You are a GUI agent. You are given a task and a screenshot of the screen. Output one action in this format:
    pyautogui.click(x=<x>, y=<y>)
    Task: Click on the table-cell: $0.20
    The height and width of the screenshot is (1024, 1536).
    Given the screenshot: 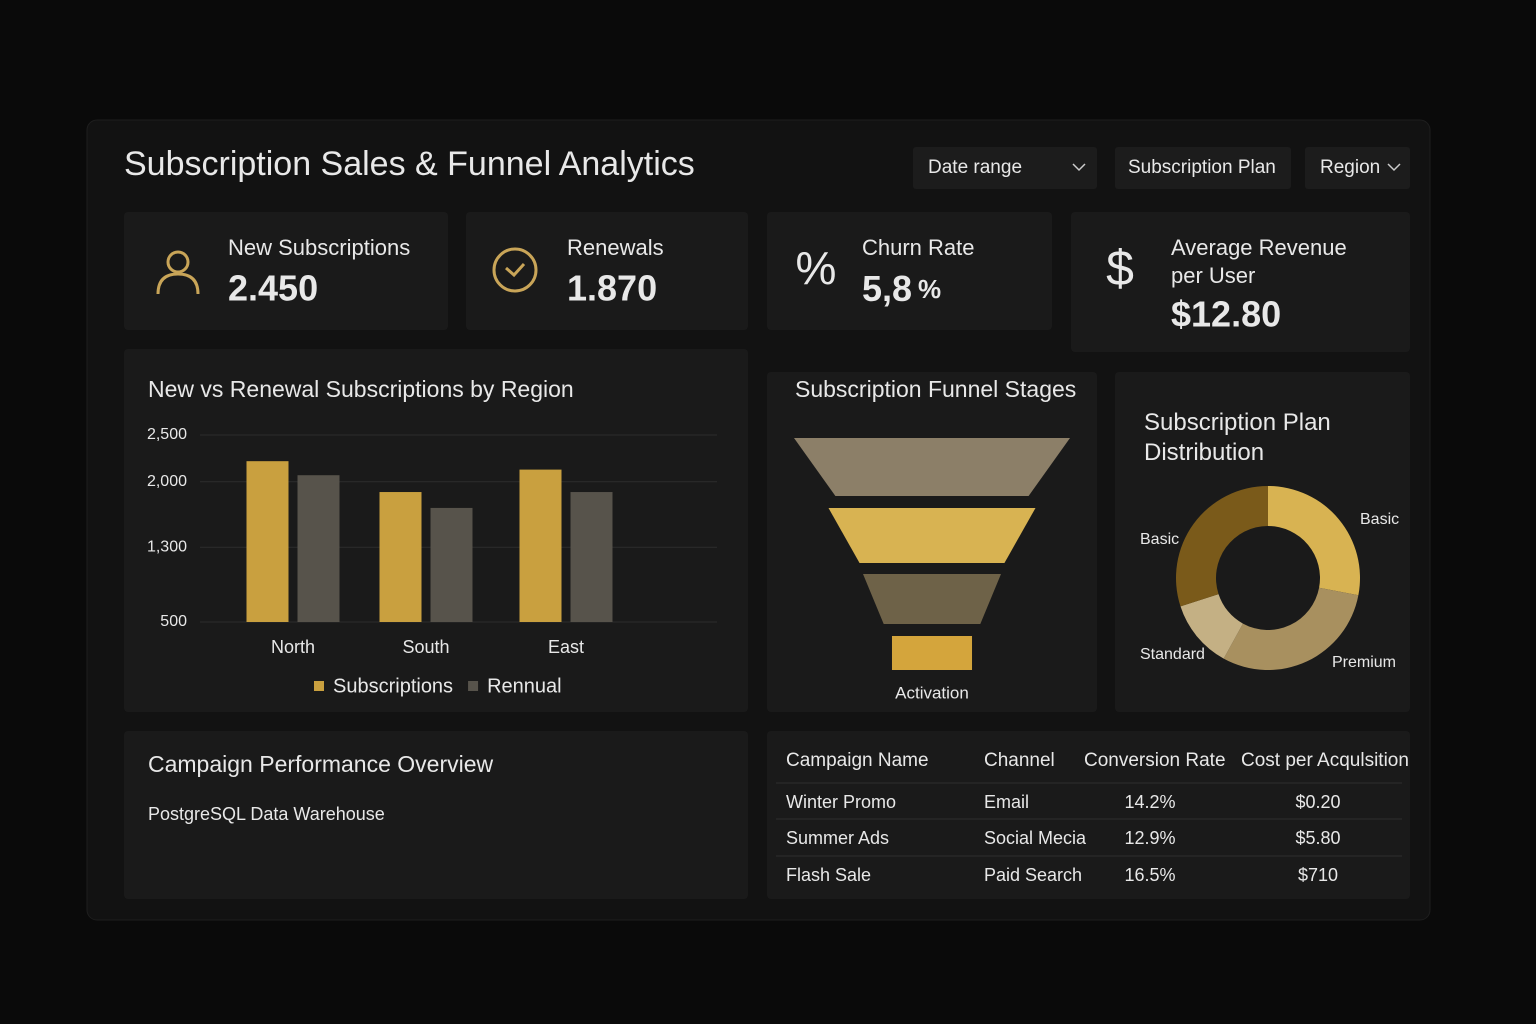 What is the action you would take?
    pyautogui.click(x=1317, y=802)
    